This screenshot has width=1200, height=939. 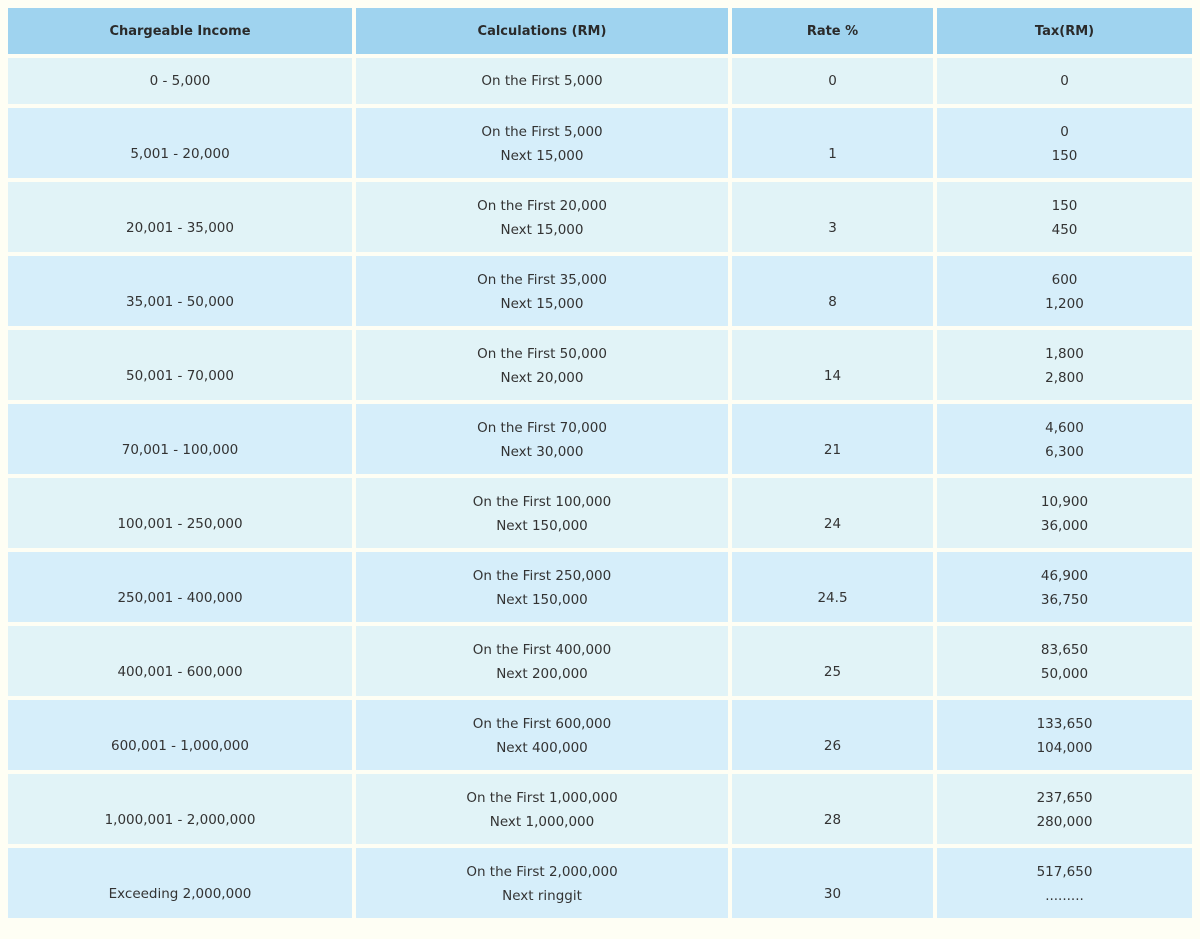 What do you see at coordinates (1064, 513) in the screenshot?
I see `tax-cell: 10,900 36,000` at bounding box center [1064, 513].